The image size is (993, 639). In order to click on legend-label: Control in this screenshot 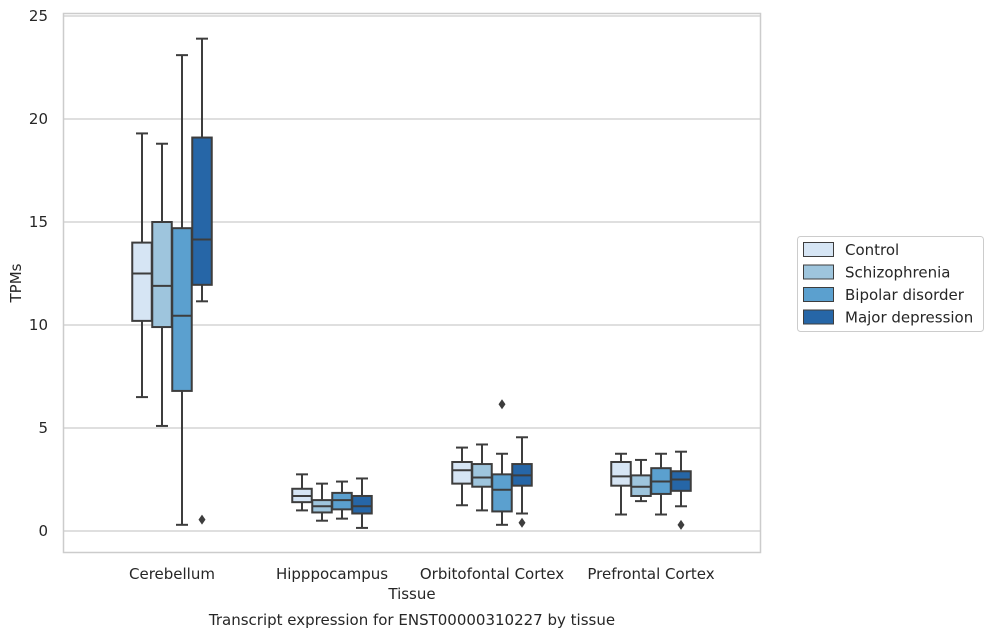, I will do `click(872, 250)`.